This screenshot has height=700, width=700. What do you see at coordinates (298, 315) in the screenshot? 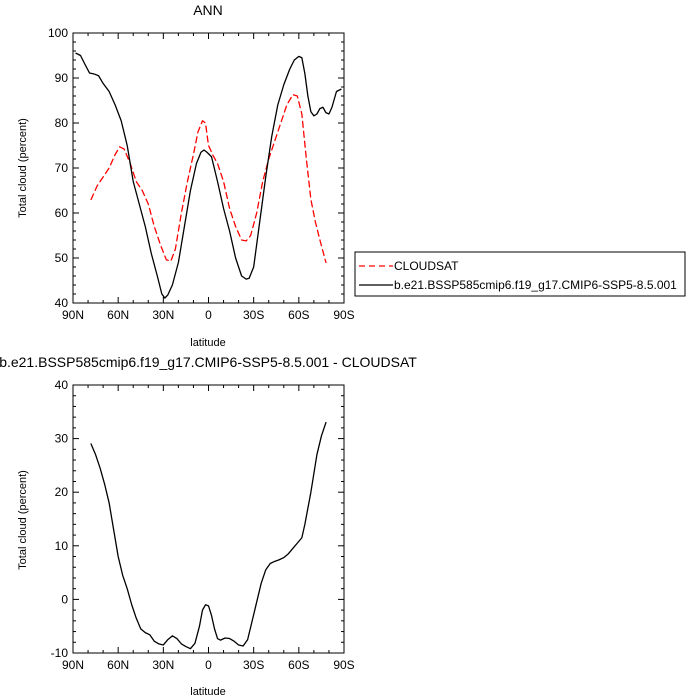
I see `top-x-tick-label: 60S` at bounding box center [298, 315].